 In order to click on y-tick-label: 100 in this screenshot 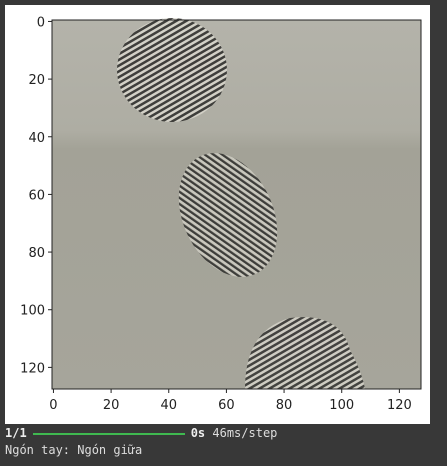, I will do `click(32, 311)`.